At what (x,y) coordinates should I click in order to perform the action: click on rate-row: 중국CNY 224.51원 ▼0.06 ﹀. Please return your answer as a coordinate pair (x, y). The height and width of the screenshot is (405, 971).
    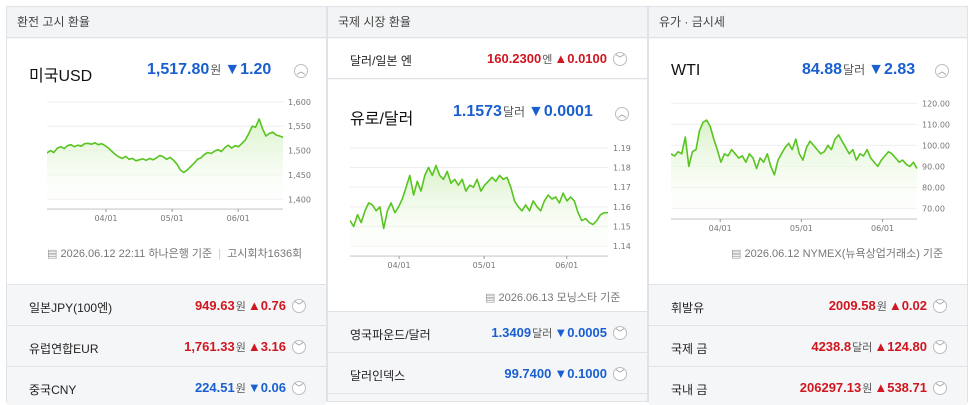
    Looking at the image, I should click on (166, 386).